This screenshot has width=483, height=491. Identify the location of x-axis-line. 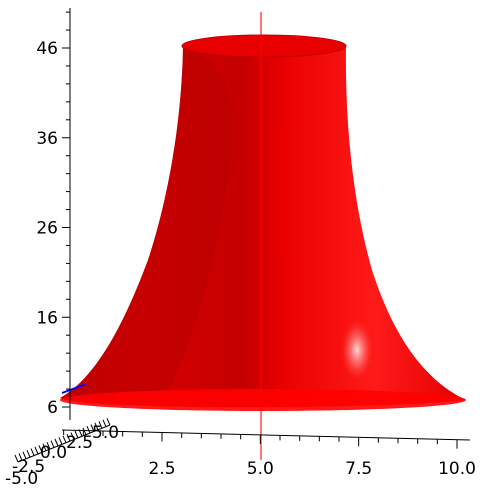
(266, 435).